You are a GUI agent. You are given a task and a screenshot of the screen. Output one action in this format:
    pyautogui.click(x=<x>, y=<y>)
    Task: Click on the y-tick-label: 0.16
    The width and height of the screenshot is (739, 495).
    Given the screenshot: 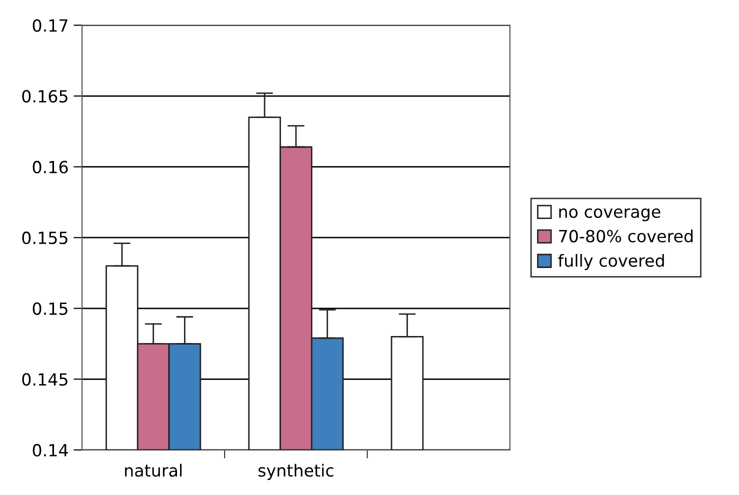 What is the action you would take?
    pyautogui.click(x=50, y=167)
    